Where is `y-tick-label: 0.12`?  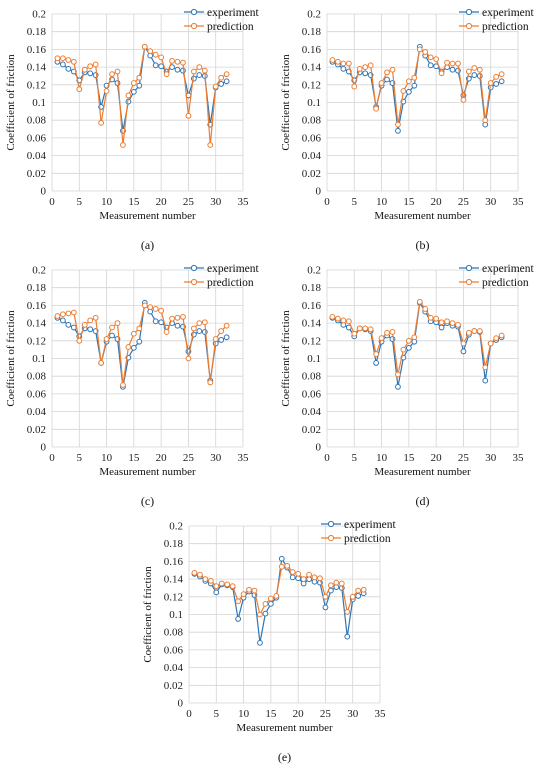
y-tick-label: 0.12 is located at coordinates (311, 85).